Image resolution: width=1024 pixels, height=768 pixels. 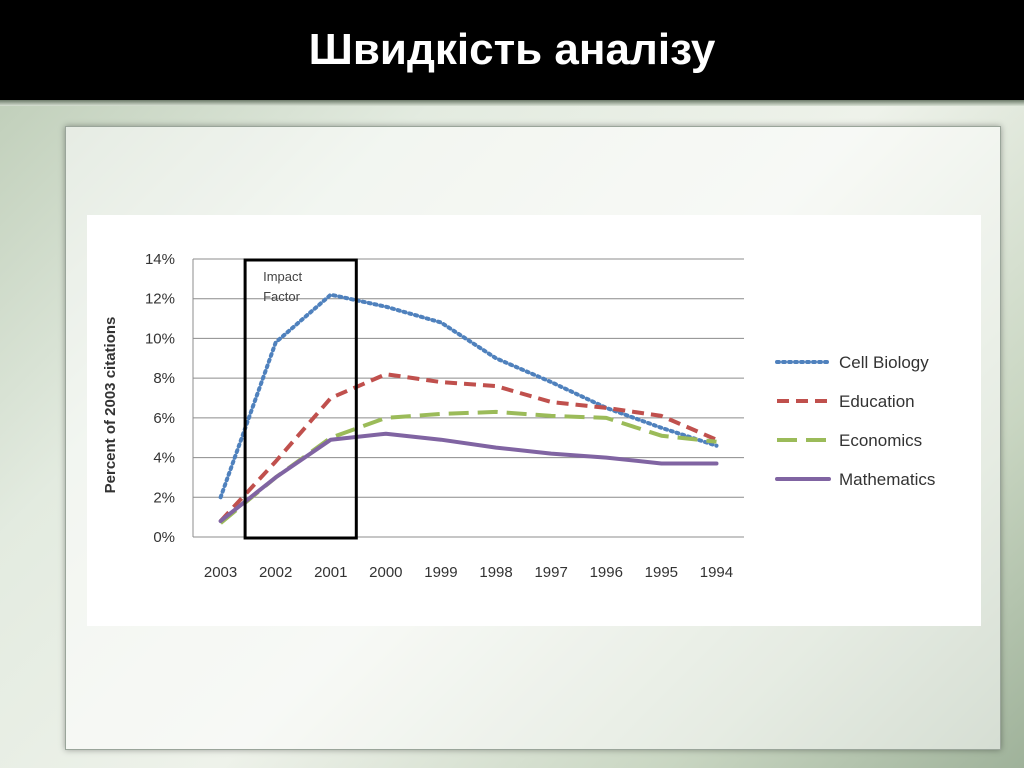 I want to click on y-tick-label: 6%, so click(x=164, y=418).